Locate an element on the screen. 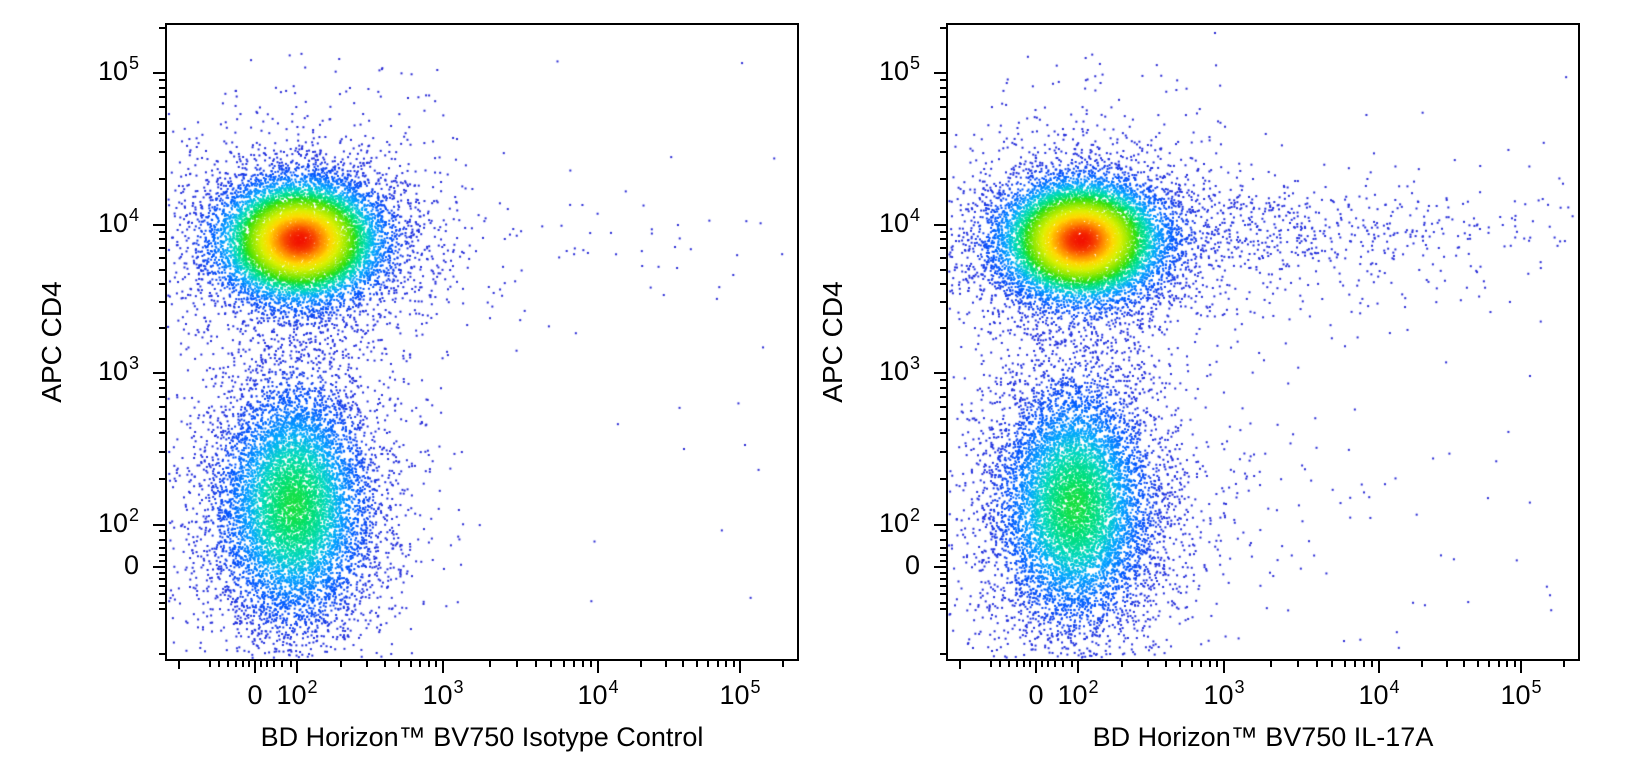  x-tick-label: 0 is located at coordinates (1036, 695).